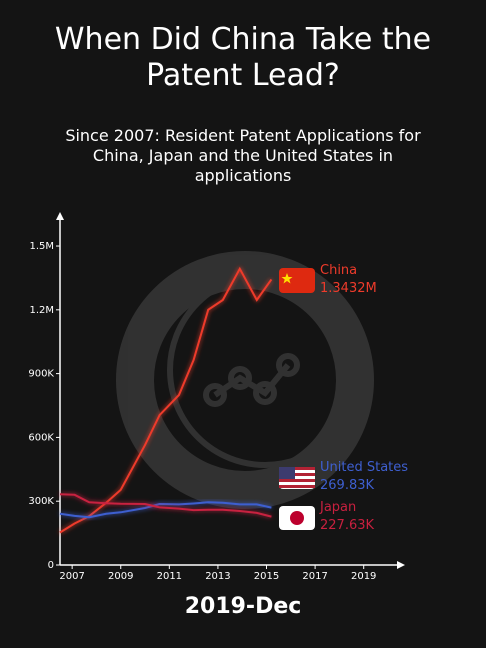  Describe the element at coordinates (120, 576) in the screenshot. I see `x-tick-label: 2009` at that location.